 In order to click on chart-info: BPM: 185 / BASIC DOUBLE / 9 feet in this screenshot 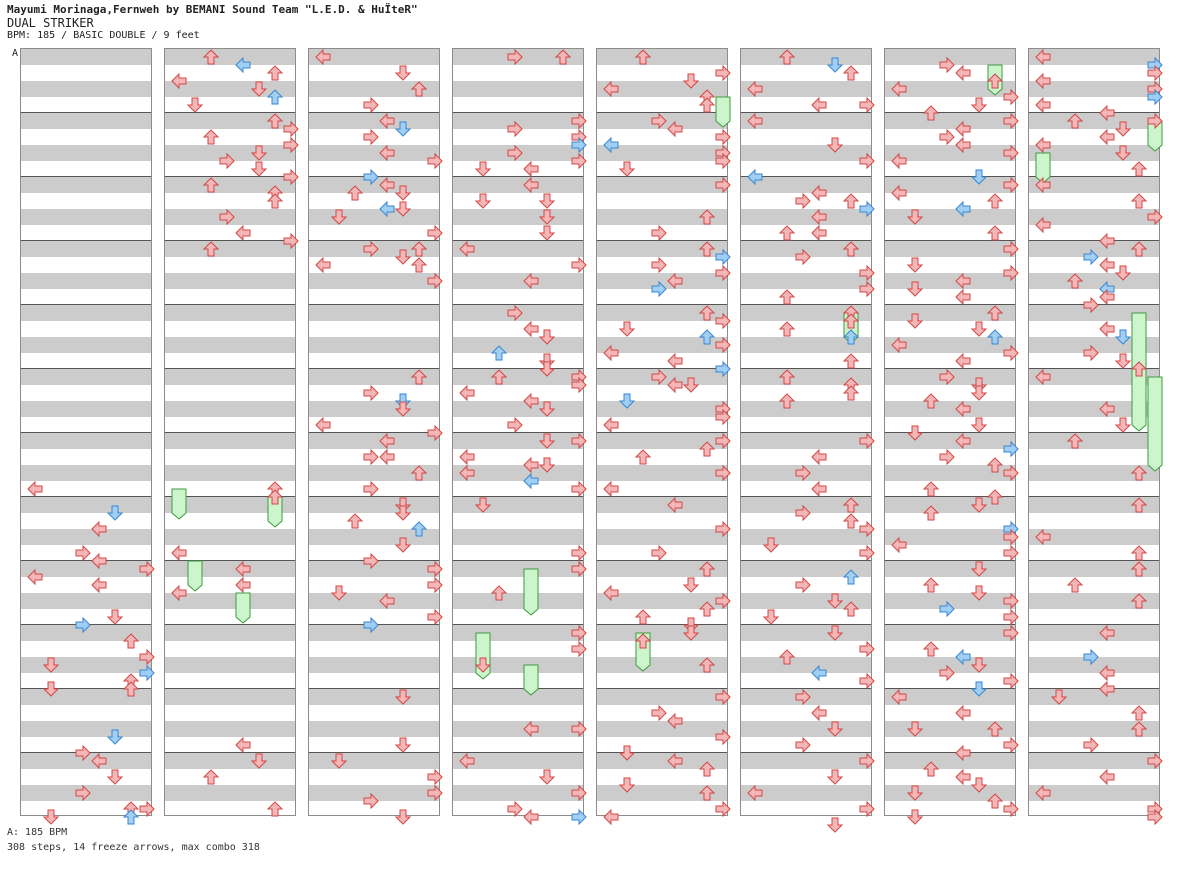, I will do `click(103, 35)`.